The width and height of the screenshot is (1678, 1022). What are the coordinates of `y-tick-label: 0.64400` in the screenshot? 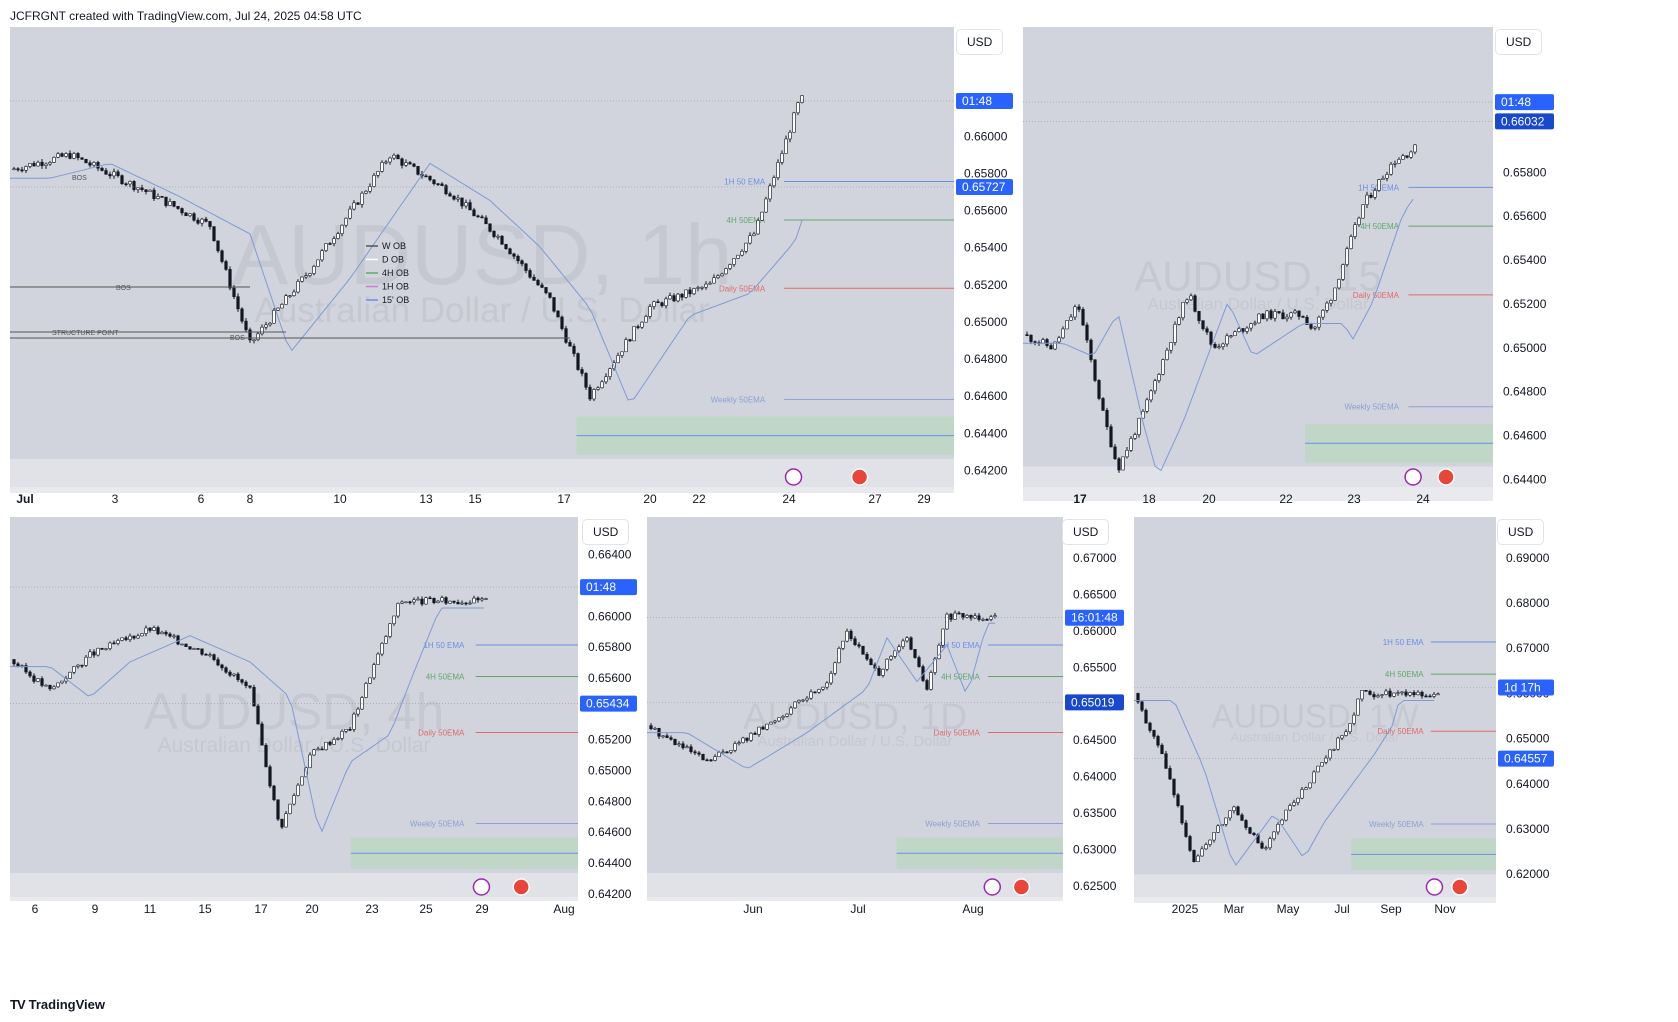 It's located at (610, 863).